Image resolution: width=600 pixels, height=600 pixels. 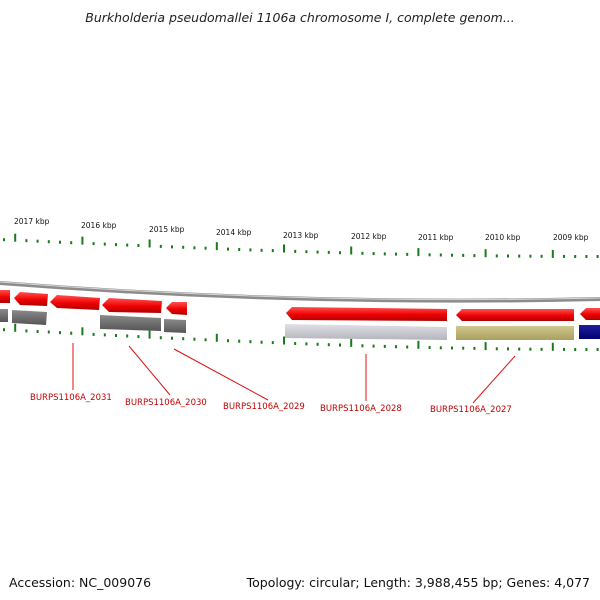 What do you see at coordinates (361, 409) in the screenshot?
I see `gene-label: BURPS1106A_2028` at bounding box center [361, 409].